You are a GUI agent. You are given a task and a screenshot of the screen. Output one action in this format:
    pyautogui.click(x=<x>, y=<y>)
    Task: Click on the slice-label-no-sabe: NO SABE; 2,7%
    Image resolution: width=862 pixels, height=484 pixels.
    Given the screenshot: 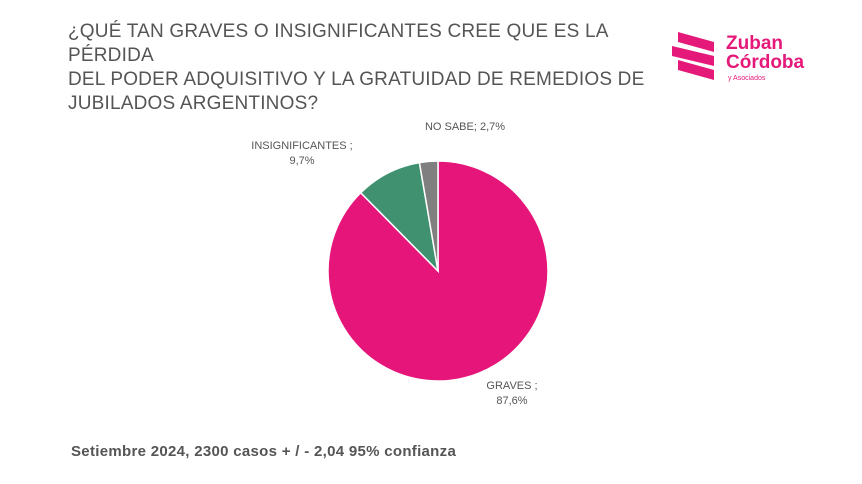 What is the action you would take?
    pyautogui.click(x=465, y=127)
    